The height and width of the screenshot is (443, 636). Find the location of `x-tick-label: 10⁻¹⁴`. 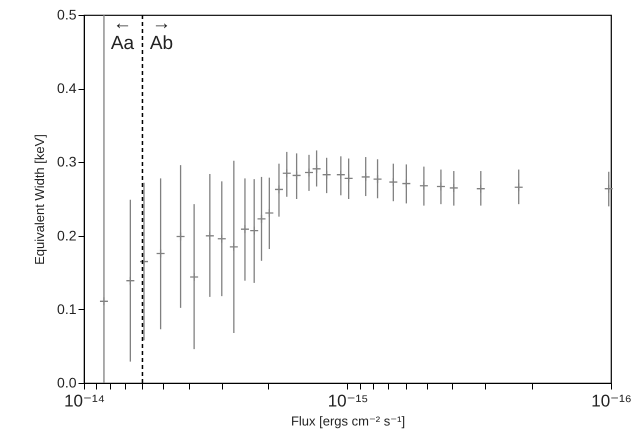

x-tick-label: 10⁻¹⁴ is located at coordinates (84, 401).